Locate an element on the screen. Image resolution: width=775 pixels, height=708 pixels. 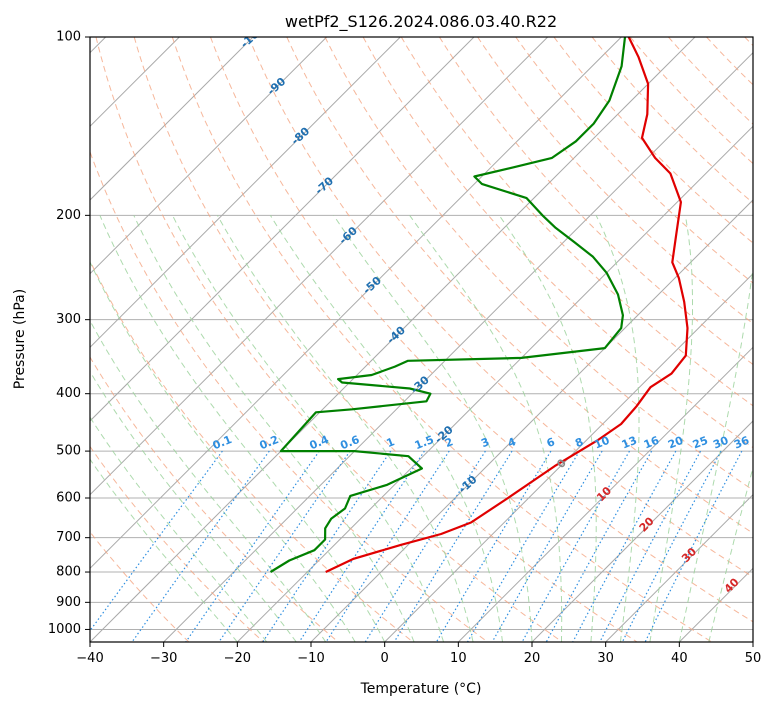
x-tick-label: 30 is located at coordinates (605, 658).